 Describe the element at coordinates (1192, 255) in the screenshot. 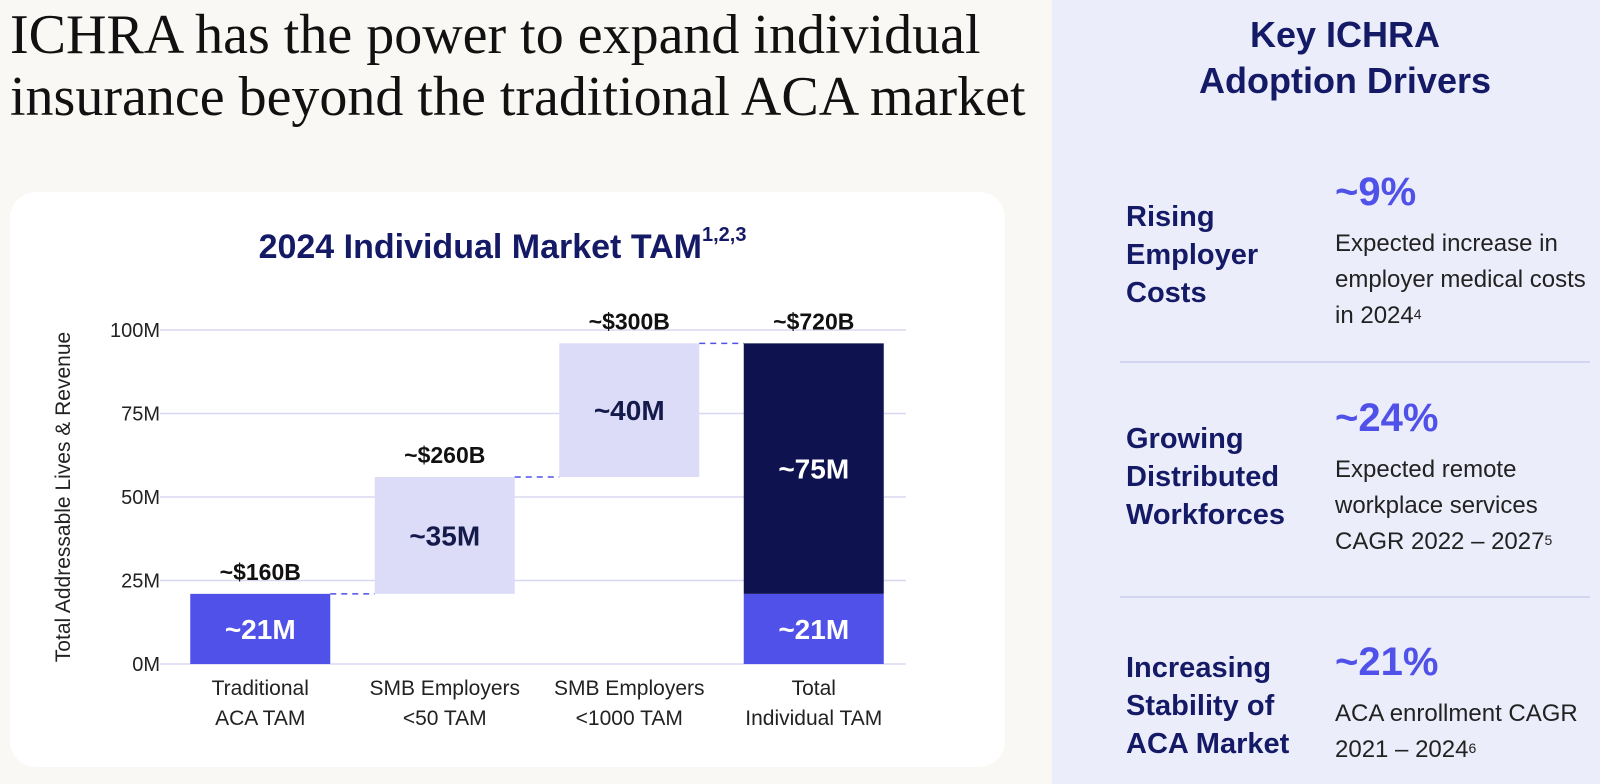

I see `driver-label-rising-costs: Rising Employer Costs` at that location.